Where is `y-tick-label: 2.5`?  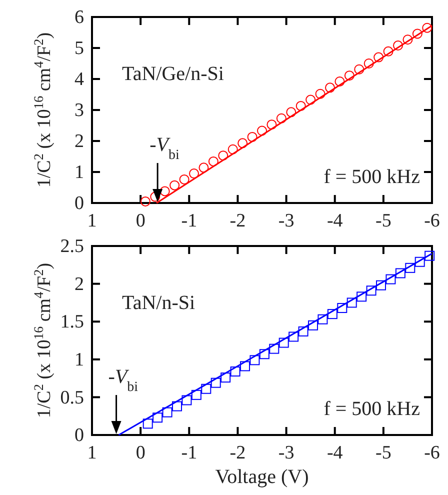 y-tick-label: 2.5 is located at coordinates (72, 247).